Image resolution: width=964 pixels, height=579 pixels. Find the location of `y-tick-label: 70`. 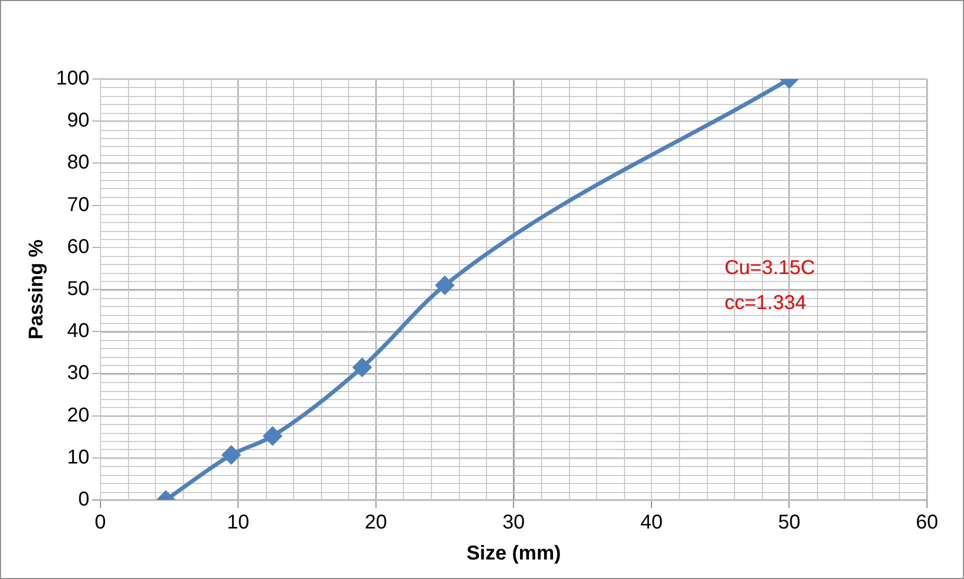

y-tick-label: 70 is located at coordinates (78, 205).